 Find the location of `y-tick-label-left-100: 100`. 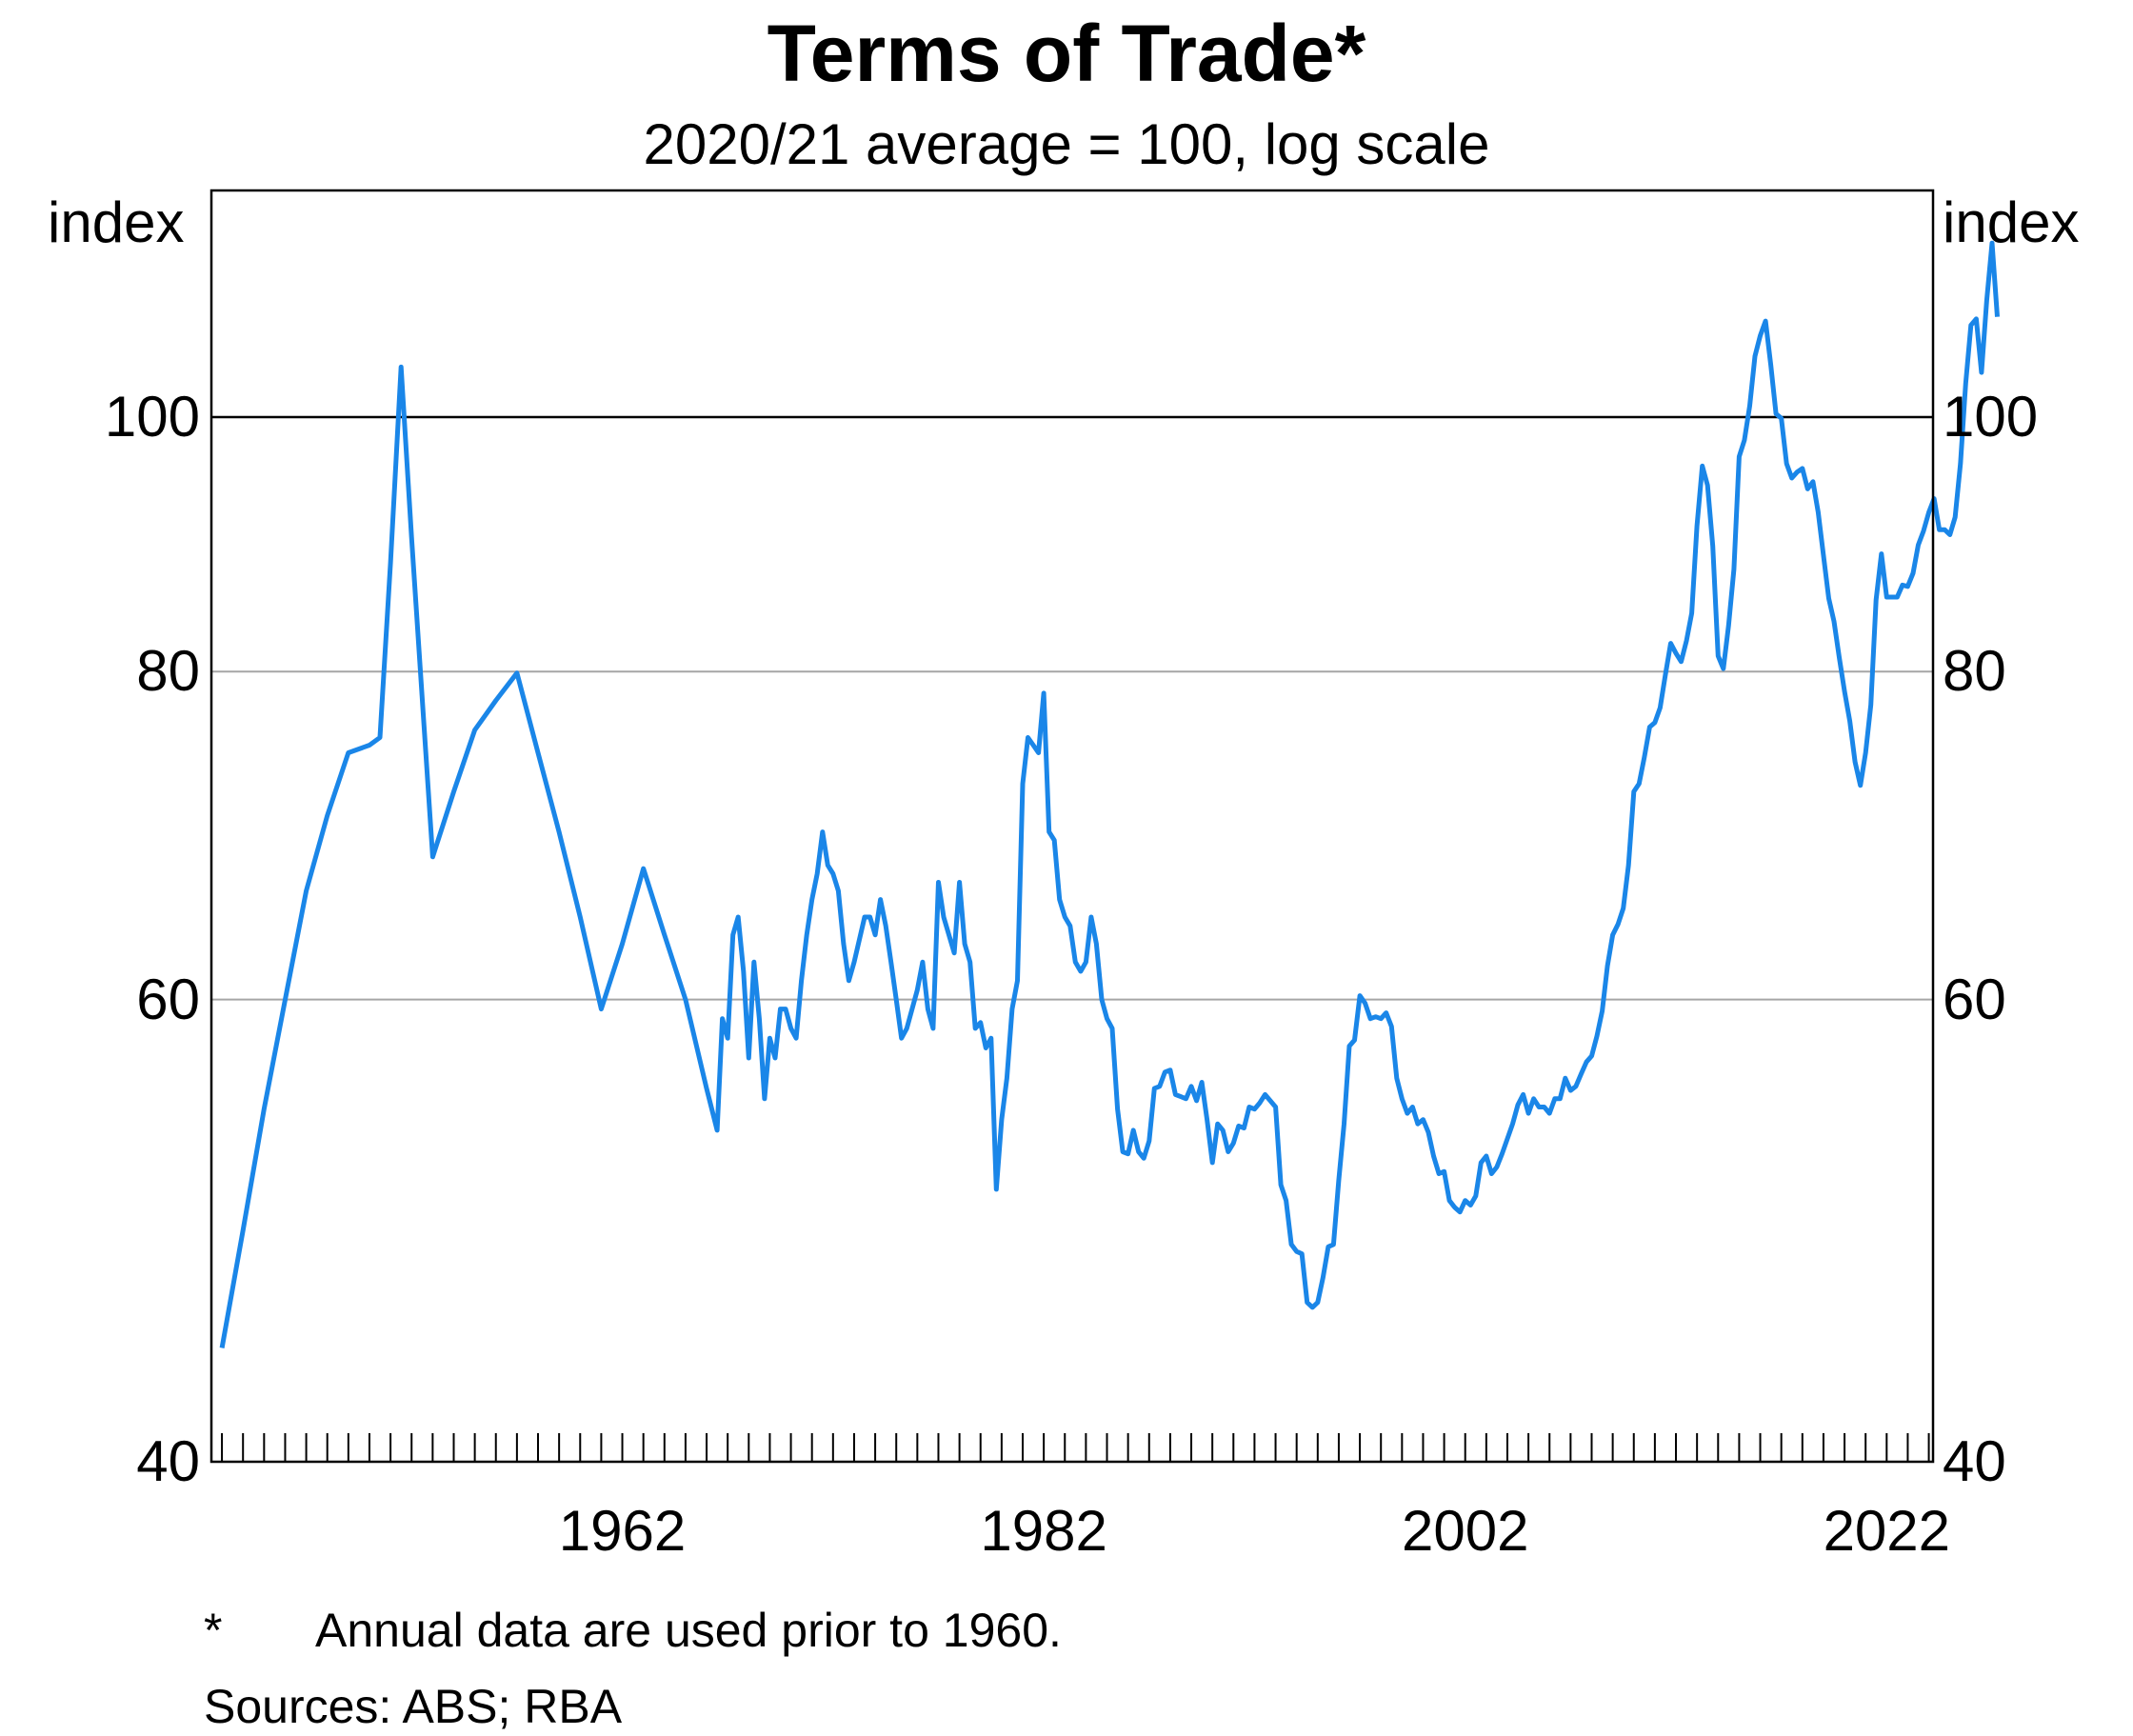

y-tick-label-left-100: 100 is located at coordinates (152, 417).